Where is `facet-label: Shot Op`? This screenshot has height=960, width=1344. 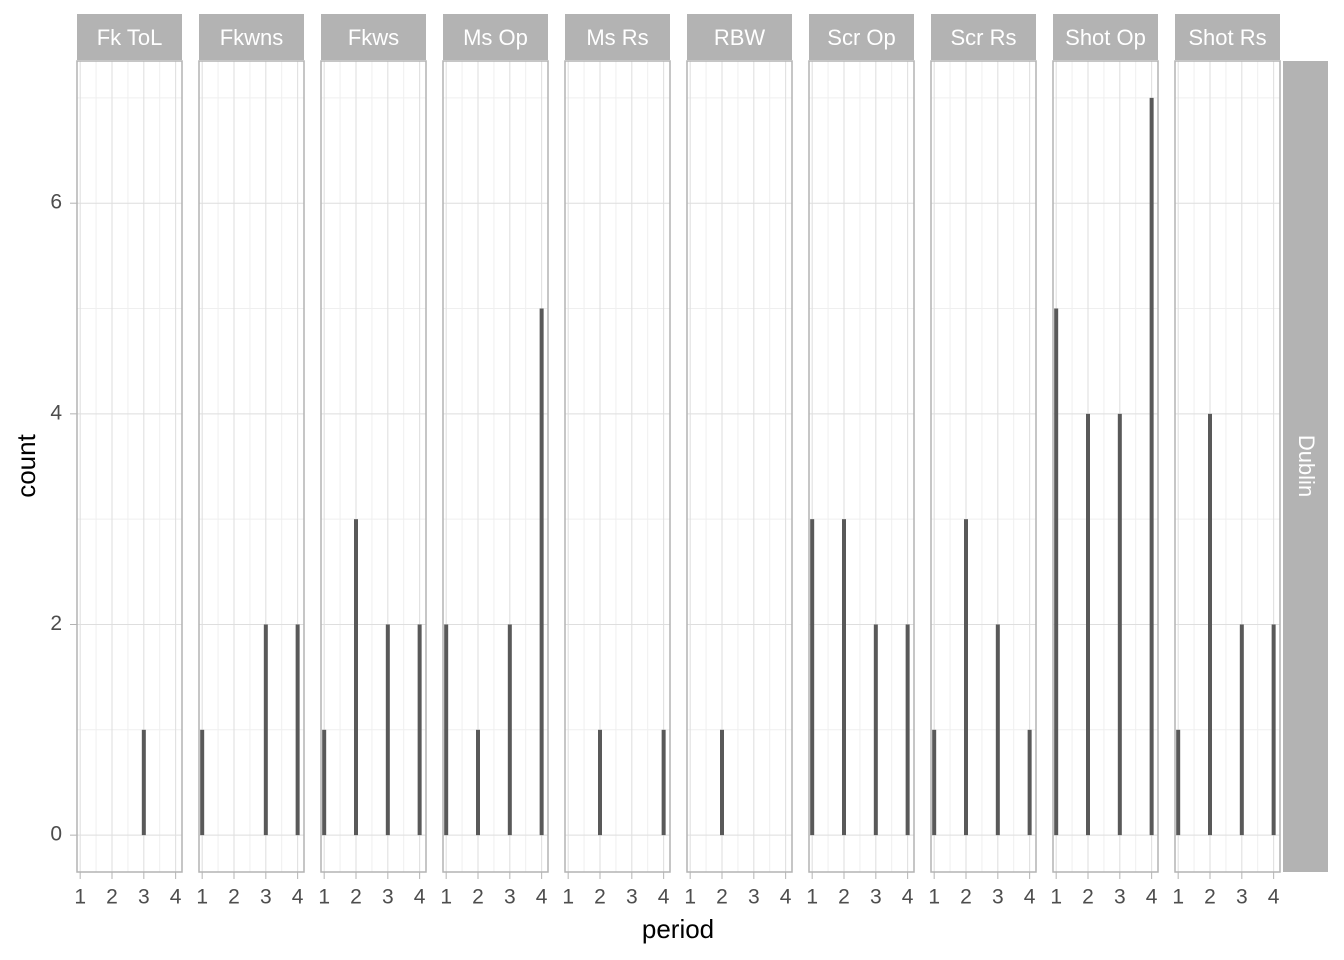 facet-label: Shot Op is located at coordinates (1105, 37).